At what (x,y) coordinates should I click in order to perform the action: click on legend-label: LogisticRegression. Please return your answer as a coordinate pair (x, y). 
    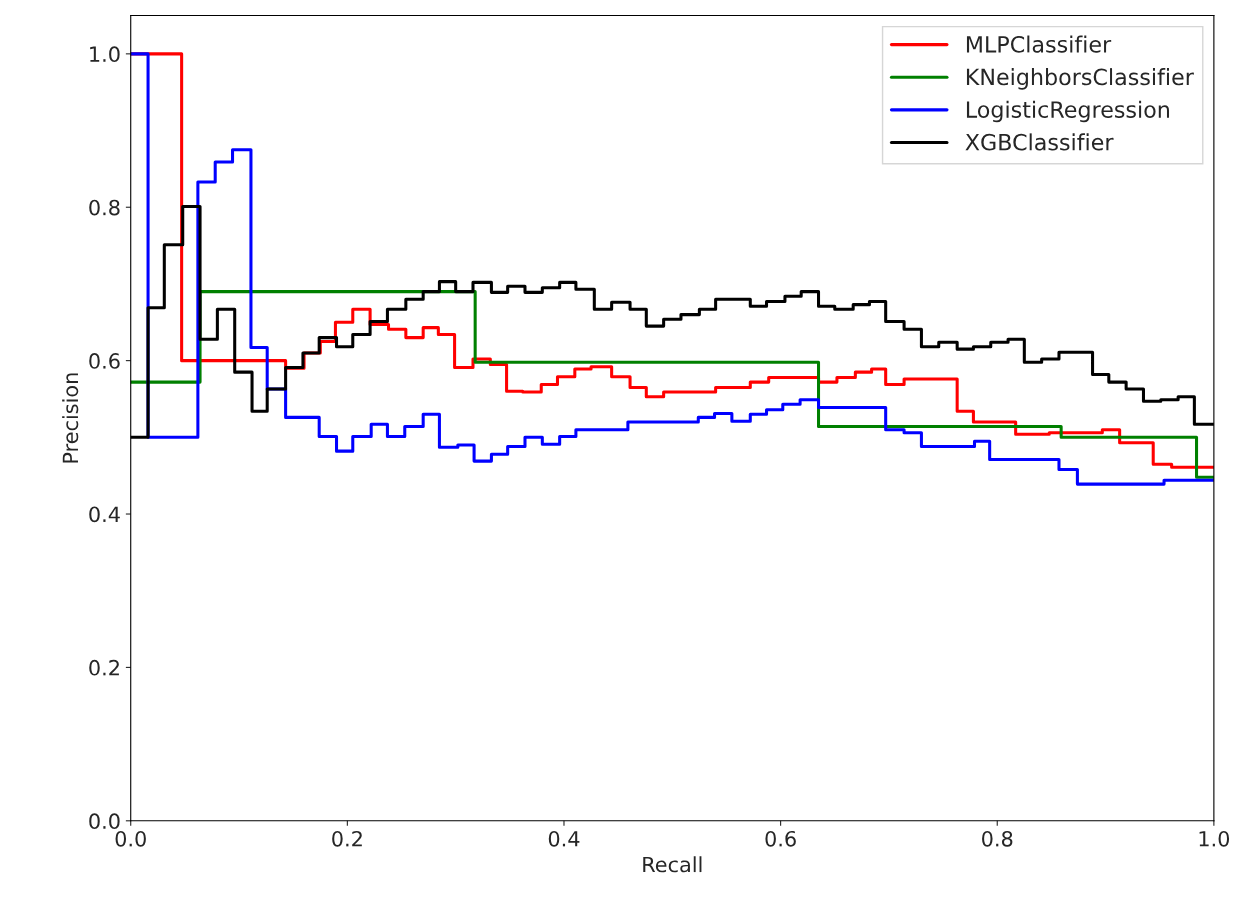
    Looking at the image, I should click on (1067, 111).